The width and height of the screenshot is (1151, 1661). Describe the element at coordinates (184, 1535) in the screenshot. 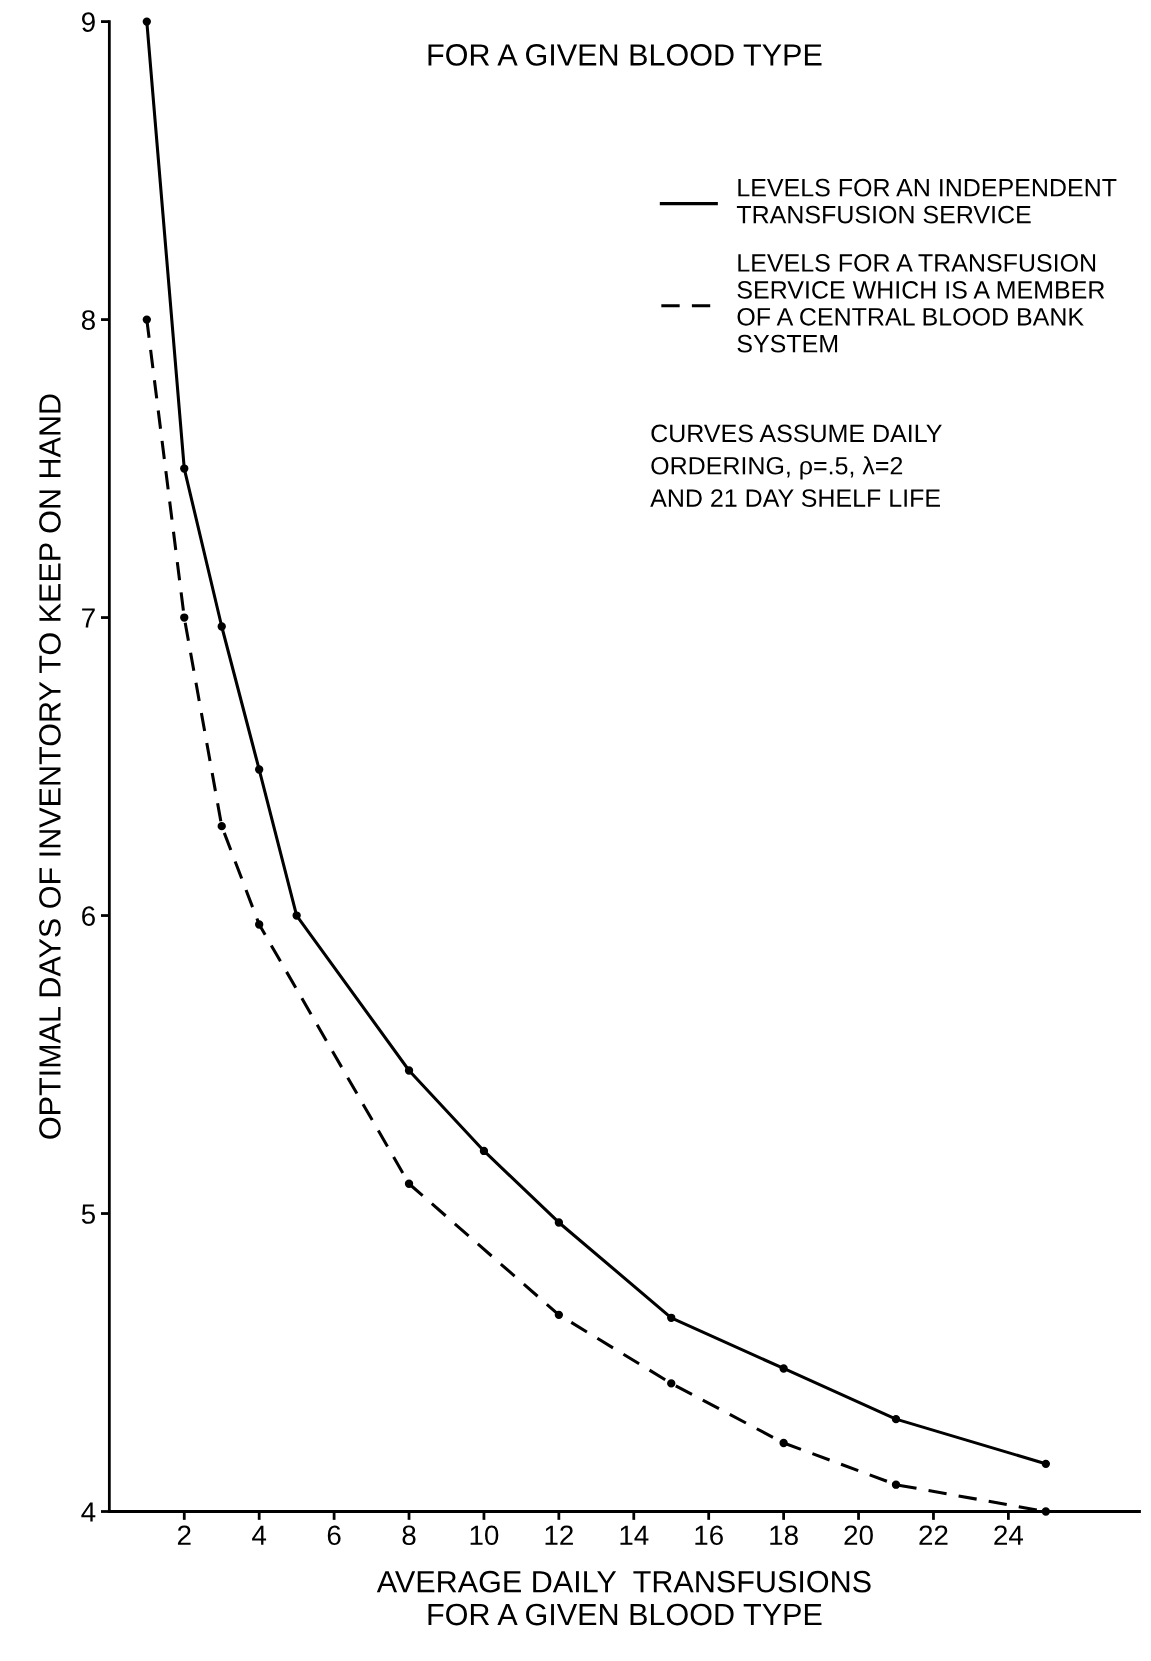

I see `x-tick-label: 2` at that location.